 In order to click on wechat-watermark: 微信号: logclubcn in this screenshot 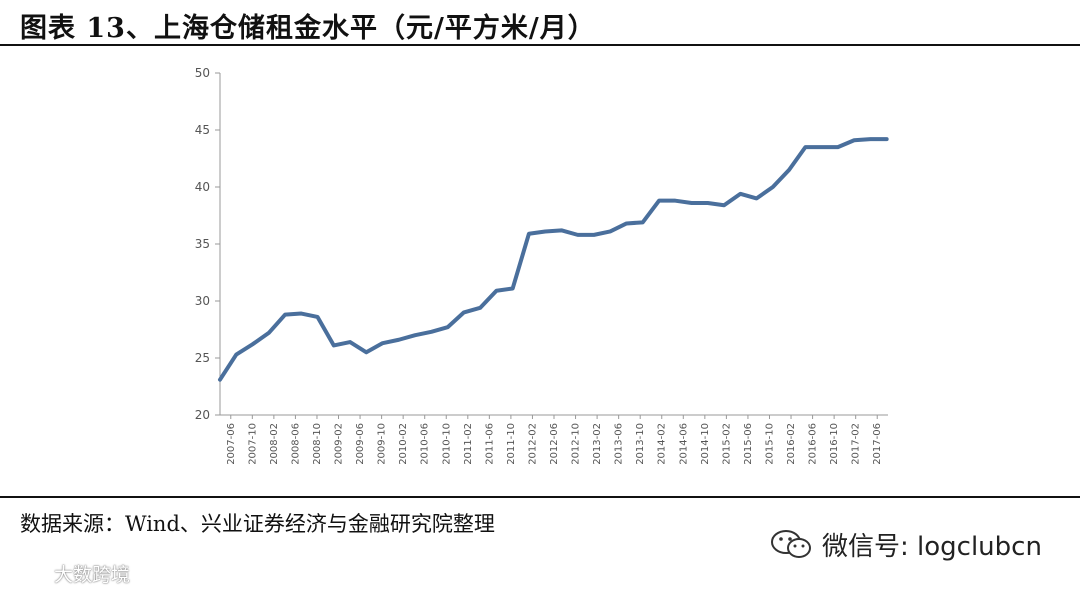, I will do `click(906, 544)`.